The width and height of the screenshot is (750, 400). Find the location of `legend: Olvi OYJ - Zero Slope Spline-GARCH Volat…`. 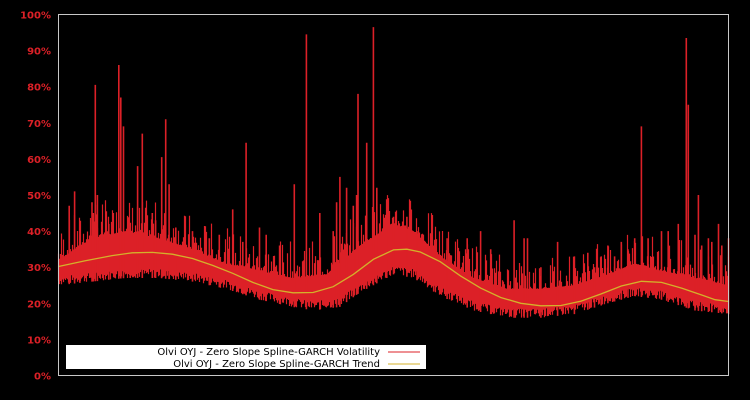

legend: Olvi OYJ - Zero Slope Spline-GARCH Volat… is located at coordinates (246, 357).